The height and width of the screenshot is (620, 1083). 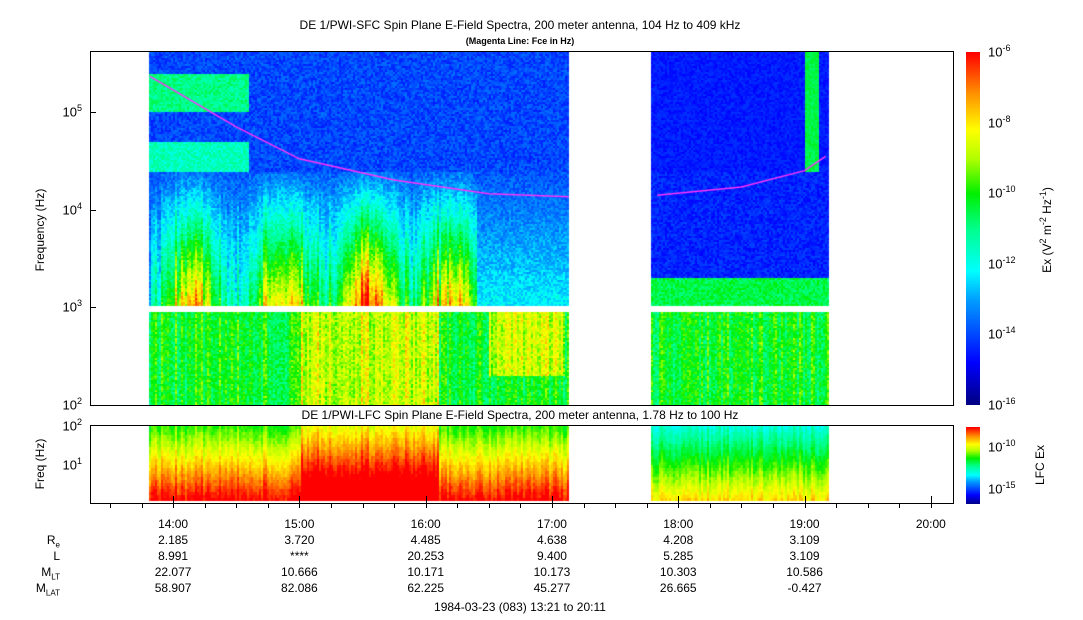 I want to click on ephemeris-value: 10.171, so click(x=426, y=572).